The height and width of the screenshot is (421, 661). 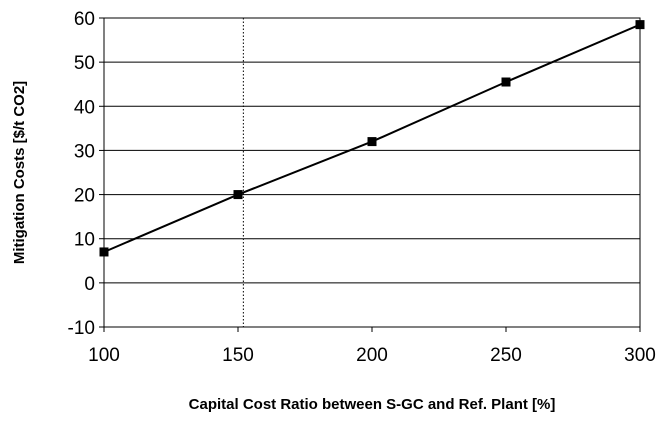 What do you see at coordinates (238, 355) in the screenshot?
I see `x-tick-label: 150` at bounding box center [238, 355].